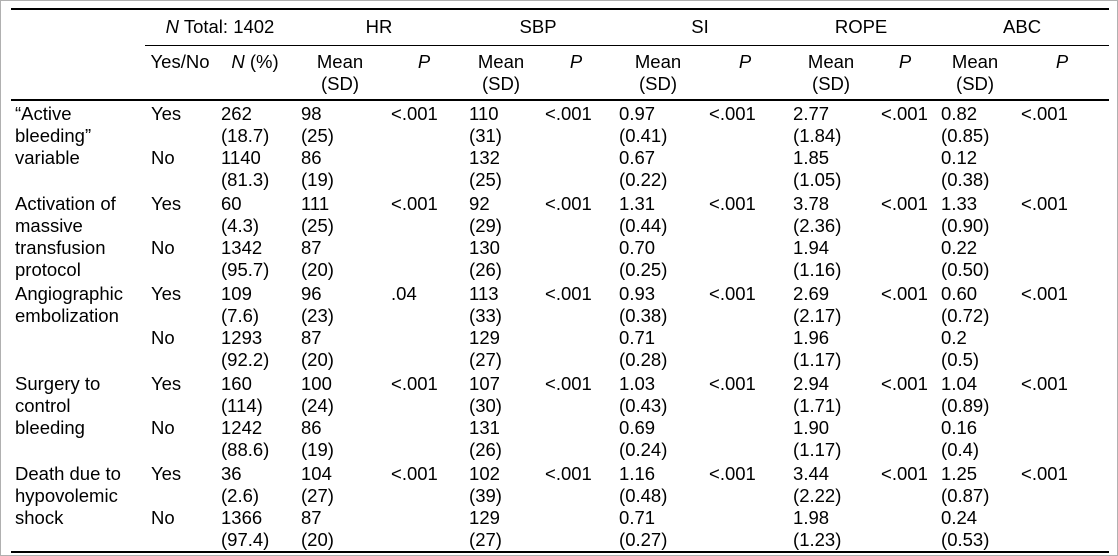  I want to click on yes-rope-mean: 2.77, so click(811, 113).